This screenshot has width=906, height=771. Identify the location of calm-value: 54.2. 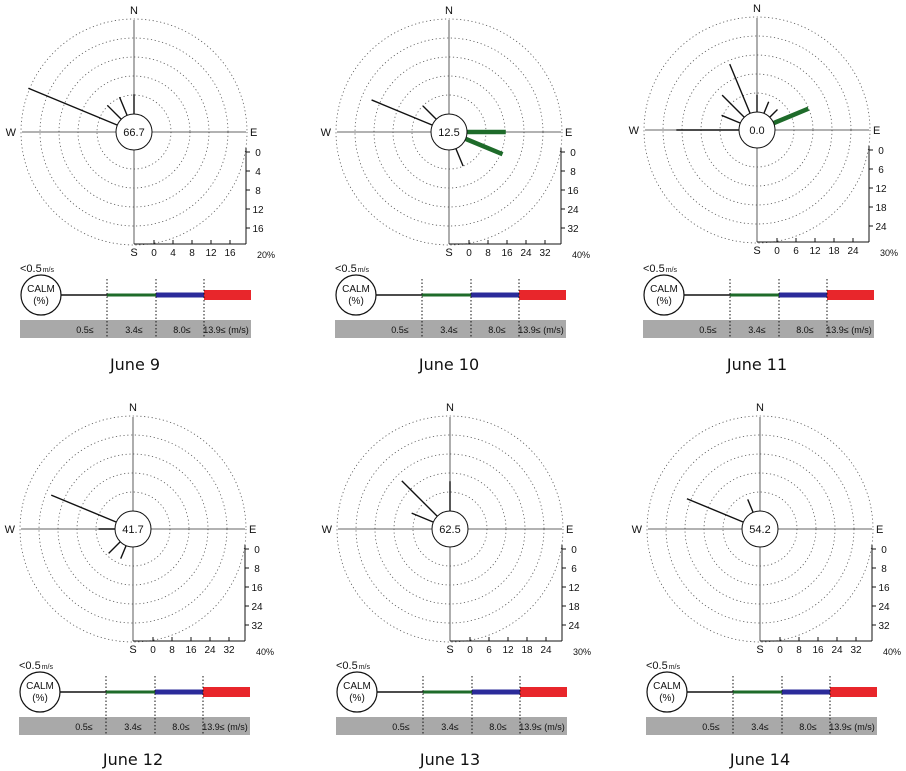
(759, 530).